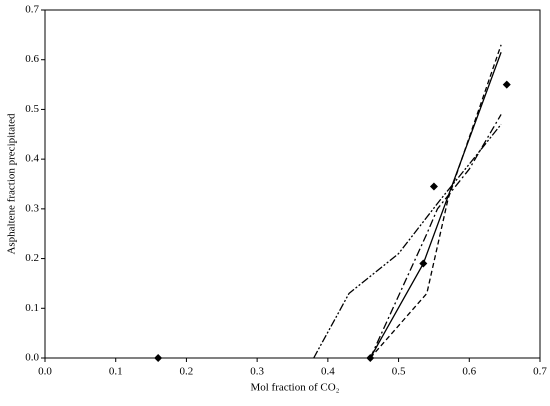 This screenshot has width=550, height=406. I want to click on x-tick-label: 0.5, so click(399, 372).